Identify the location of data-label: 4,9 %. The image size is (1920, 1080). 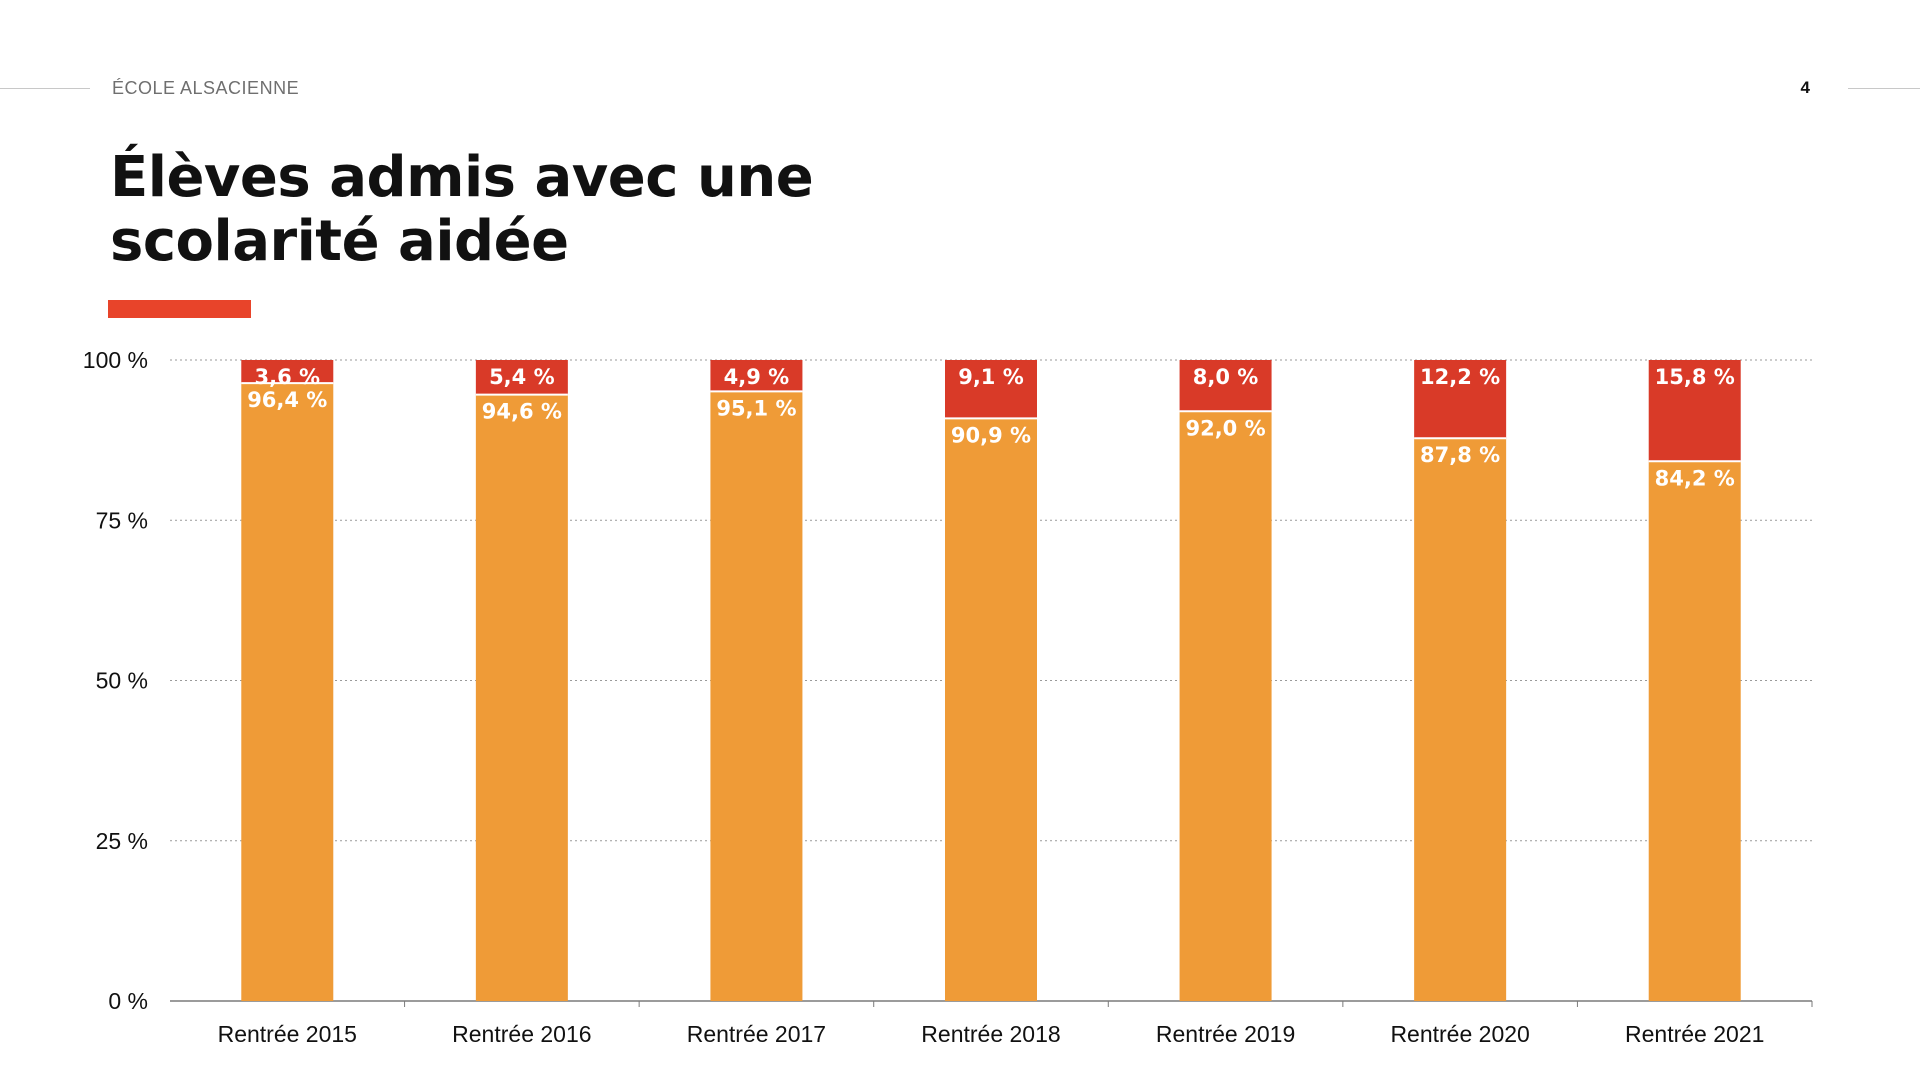
(757, 377).